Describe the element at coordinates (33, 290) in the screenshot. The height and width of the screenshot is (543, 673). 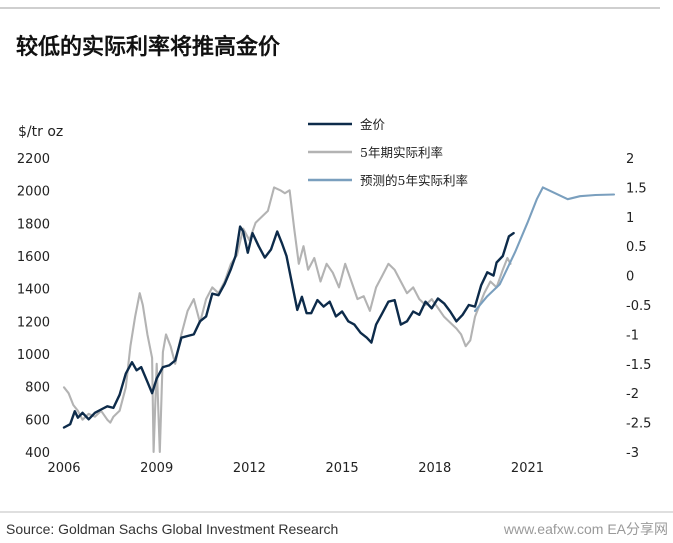
I see `left-tick-label: 1400` at that location.